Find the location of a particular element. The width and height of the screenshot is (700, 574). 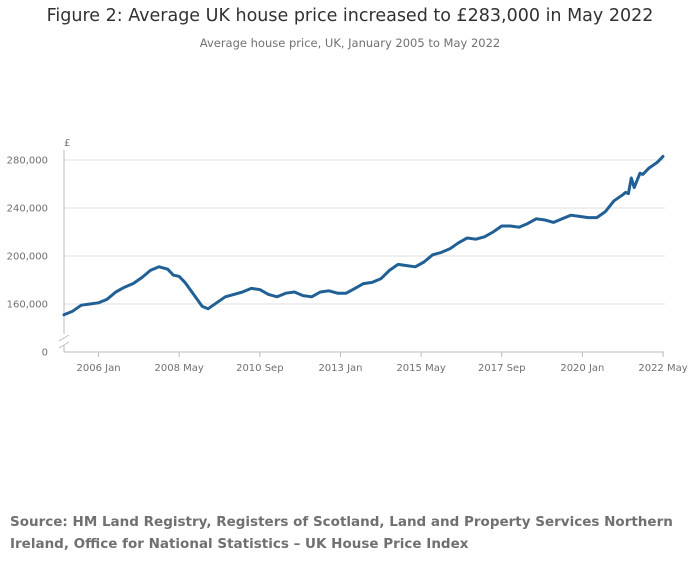

x-tick-label: 2013 Jan is located at coordinates (340, 368).